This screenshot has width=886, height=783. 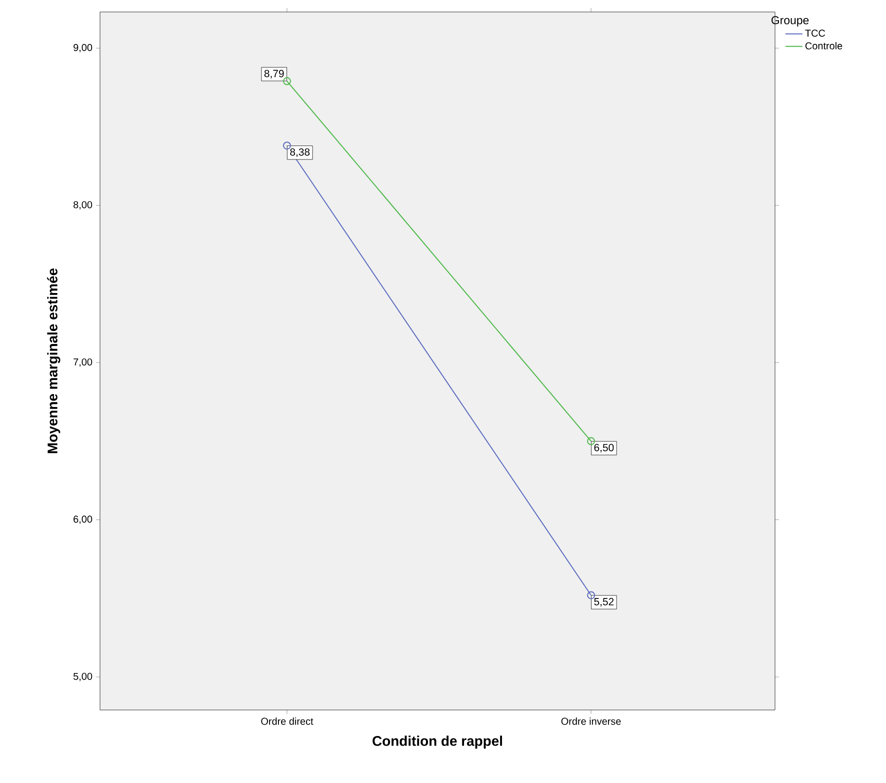 I want to click on data-label: 6,50, so click(x=604, y=448).